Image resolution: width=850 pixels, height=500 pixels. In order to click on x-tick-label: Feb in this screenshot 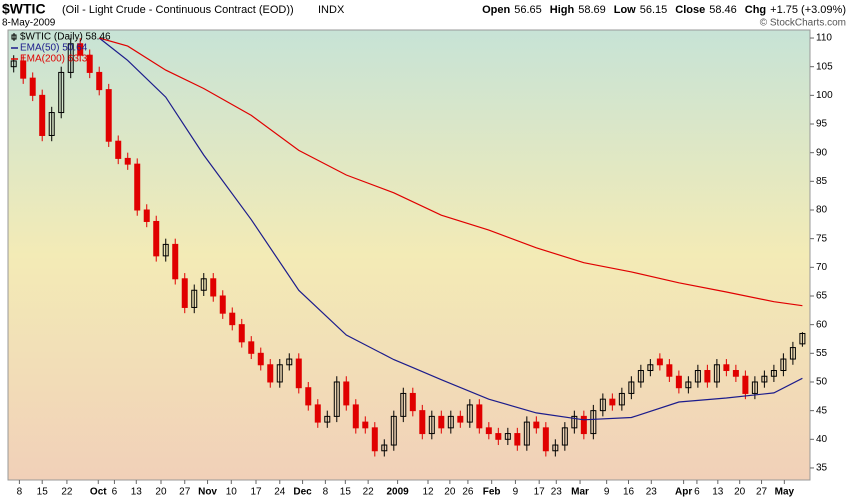, I will do `click(492, 492)`.